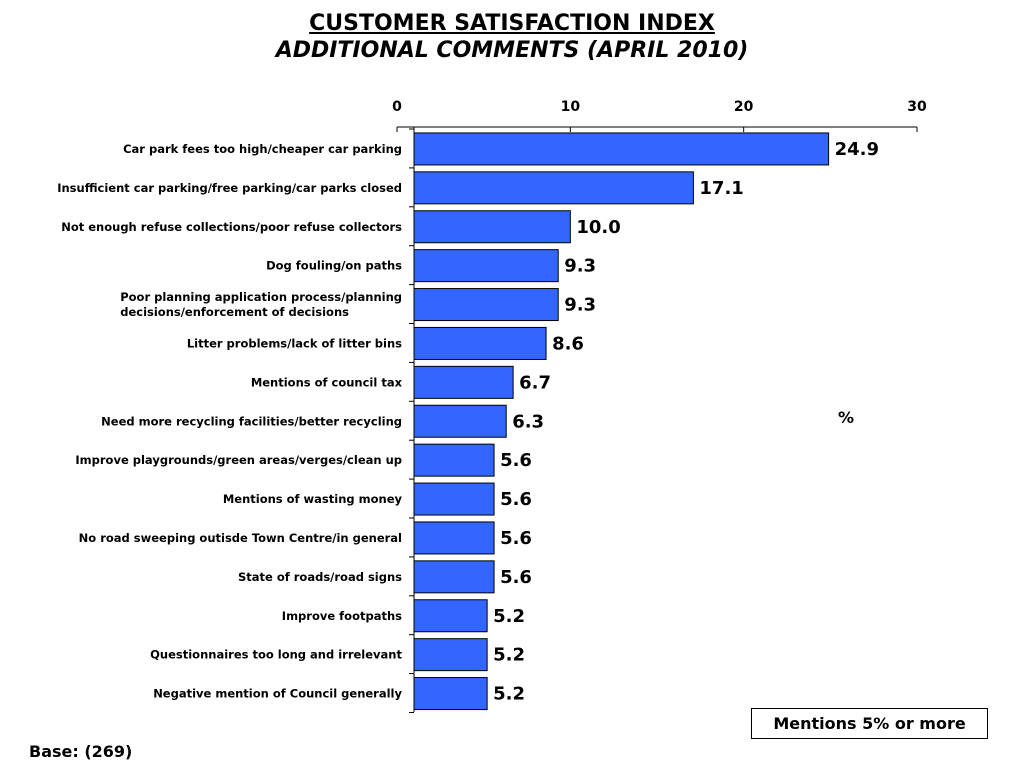 The height and width of the screenshot is (768, 1024). What do you see at coordinates (744, 107) in the screenshot?
I see `x-tick-label: 20` at bounding box center [744, 107].